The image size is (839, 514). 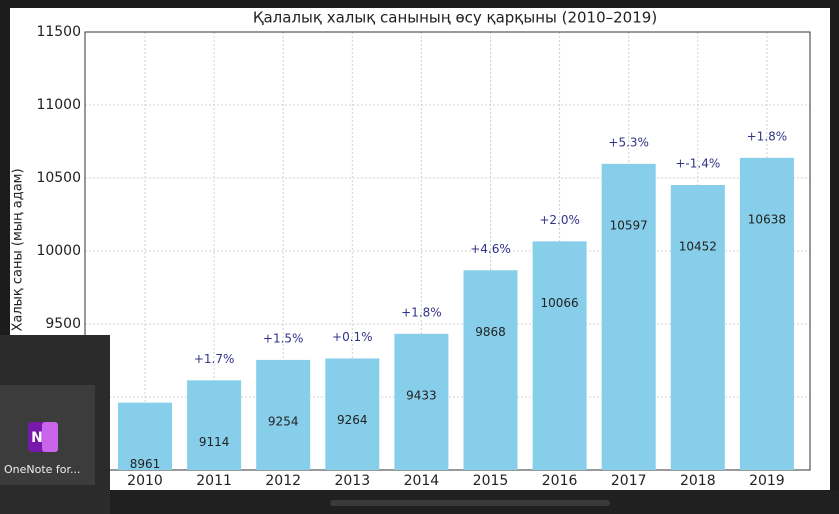 What do you see at coordinates (58, 178) in the screenshot?
I see `y-tick-label: 10500` at bounding box center [58, 178].